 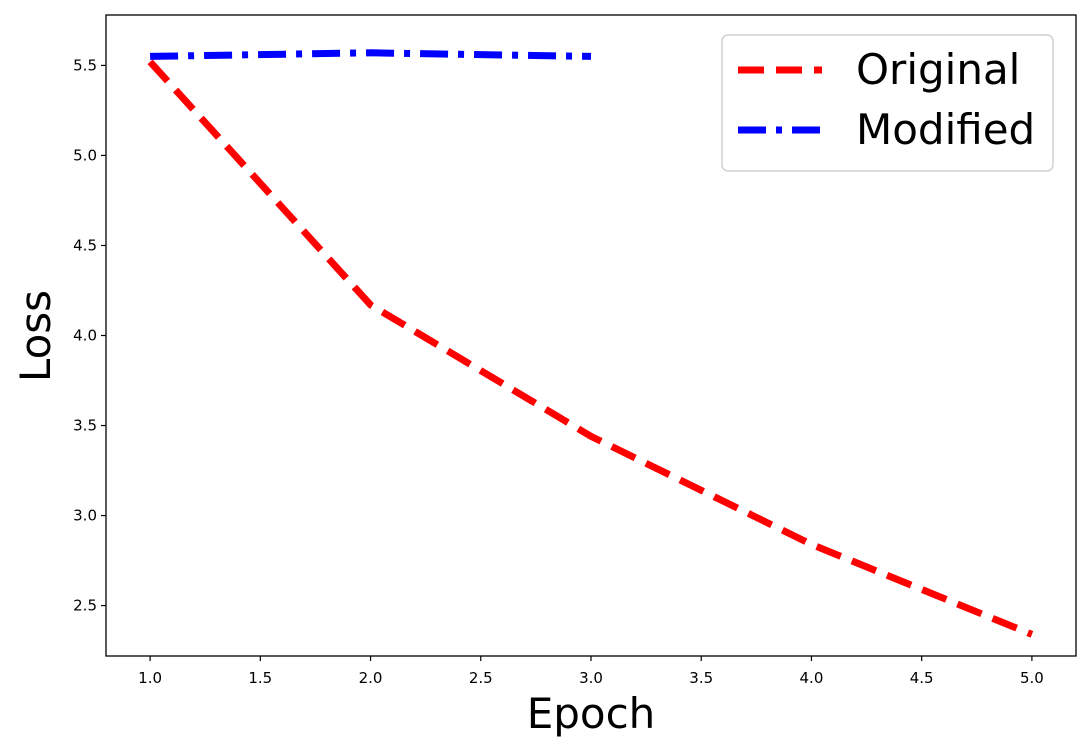 I want to click on y-tick-label: 5.0, so click(x=85, y=155).